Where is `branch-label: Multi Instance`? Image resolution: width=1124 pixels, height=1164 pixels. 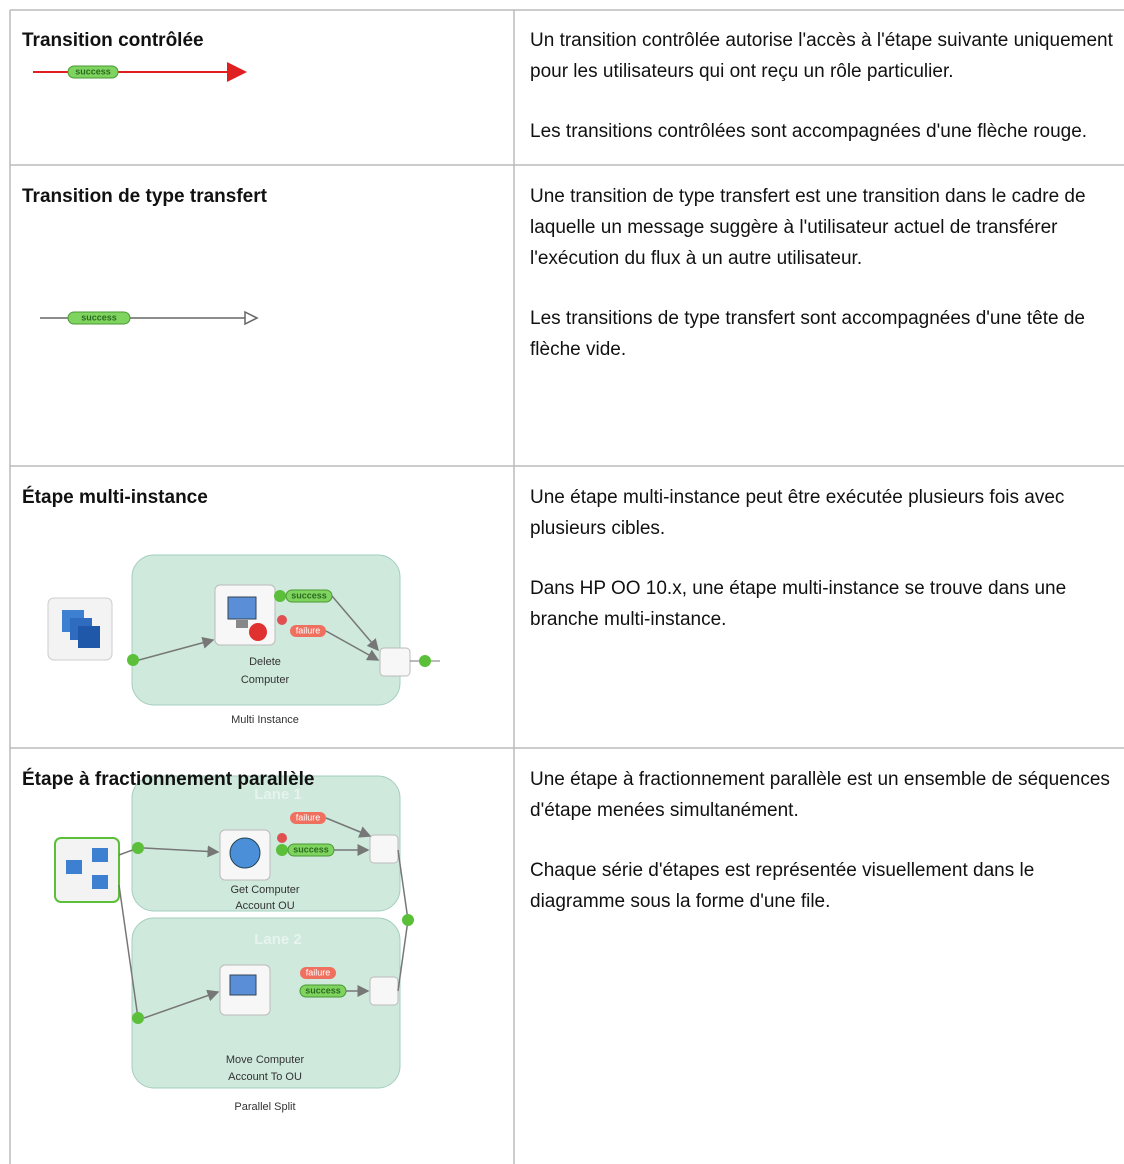
branch-label: Multi Instance is located at coordinates (265, 720).